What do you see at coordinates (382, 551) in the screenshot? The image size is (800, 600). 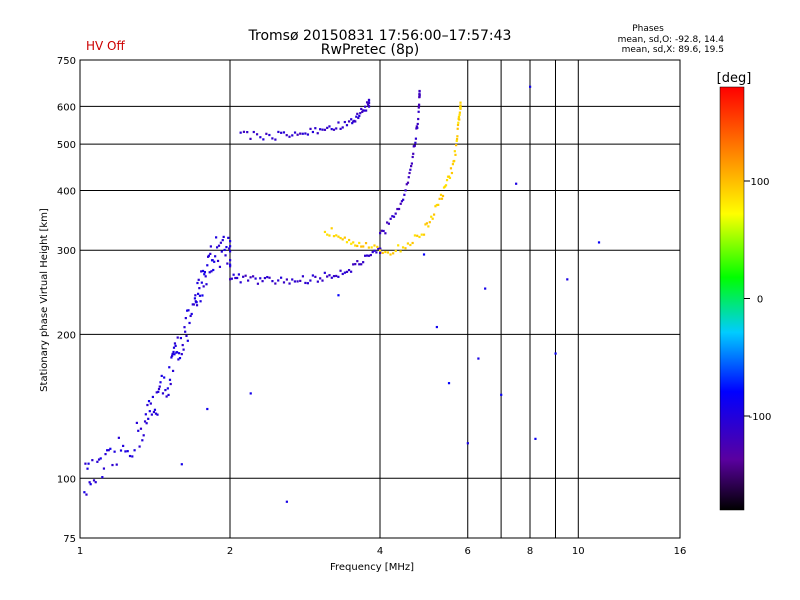 I see `x-tick-labels: 1 2 4 6 8 10 16` at bounding box center [382, 551].